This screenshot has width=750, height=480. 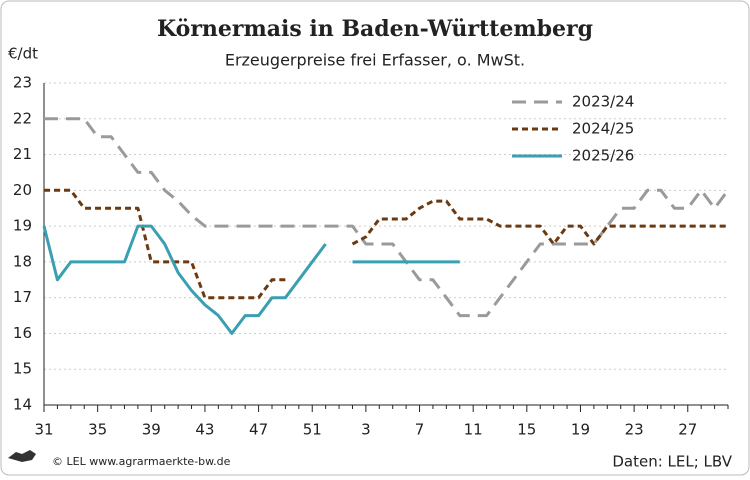 What do you see at coordinates (22, 333) in the screenshot?
I see `y-tick-label: 16` at bounding box center [22, 333].